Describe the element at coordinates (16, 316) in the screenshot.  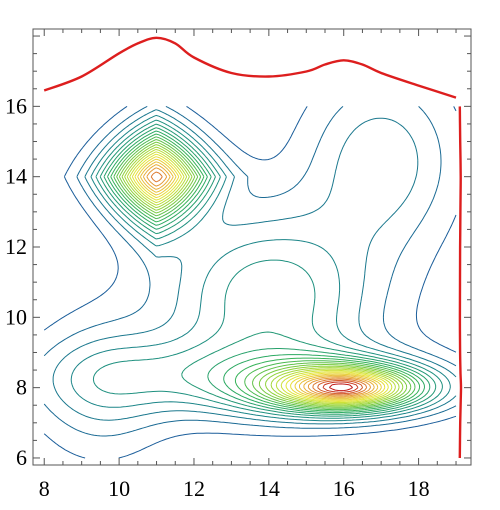
I see `y-tick-label: 10` at that location.